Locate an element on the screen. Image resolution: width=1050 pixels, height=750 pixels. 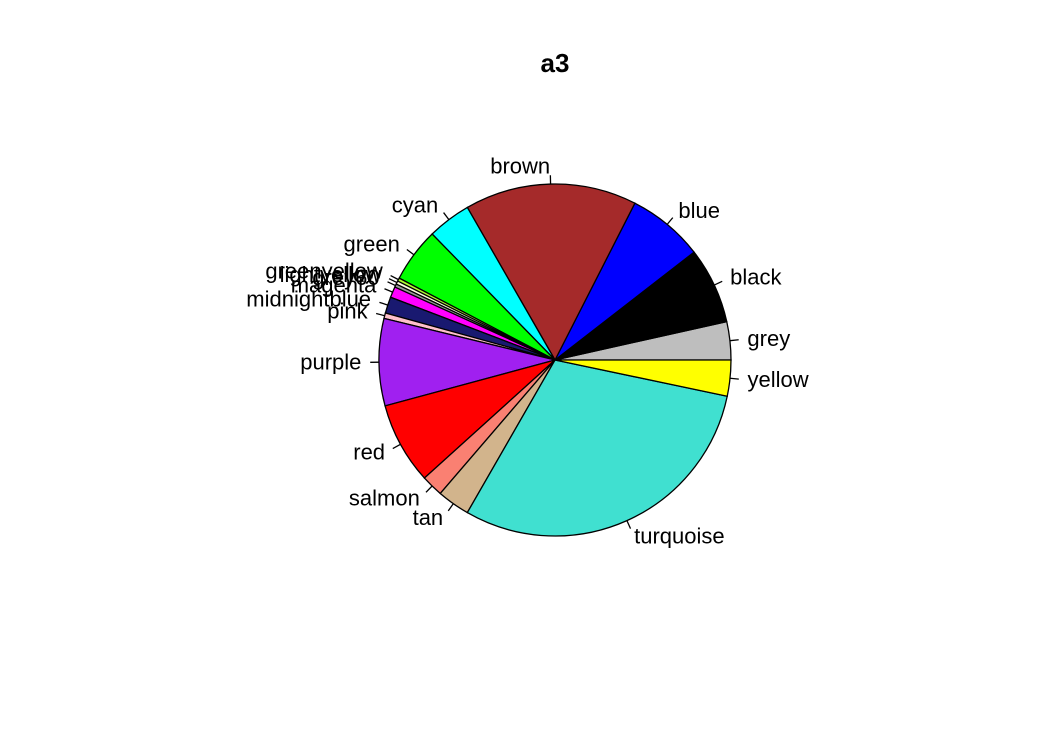
leader-line-lightyellow is located at coordinates (393, 281).